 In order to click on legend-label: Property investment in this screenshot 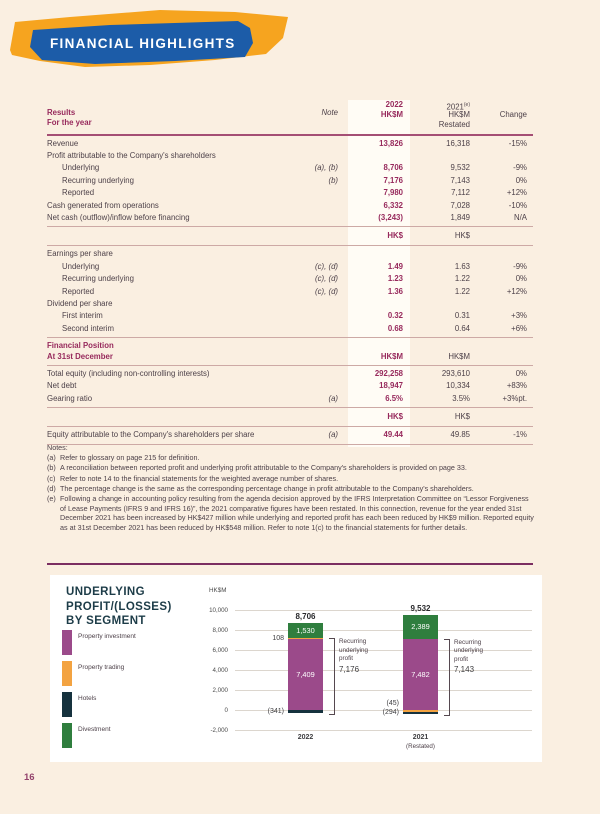, I will do `click(107, 636)`.